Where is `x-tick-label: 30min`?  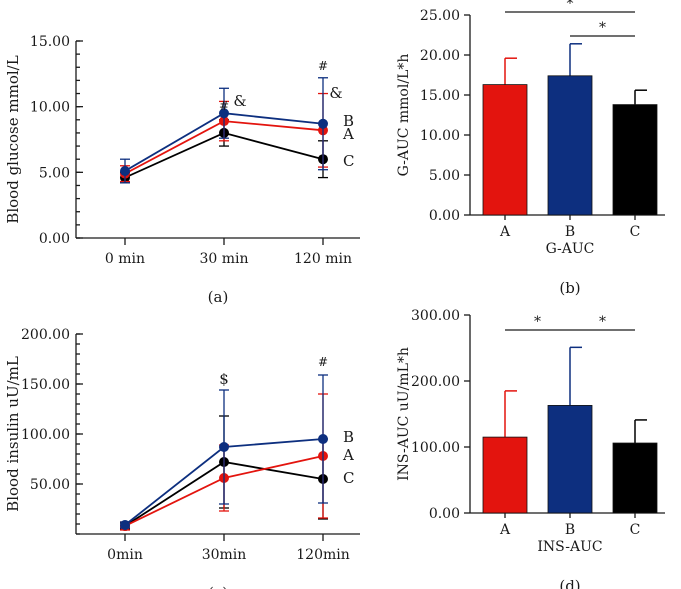 x-tick-label: 30min is located at coordinates (224, 555).